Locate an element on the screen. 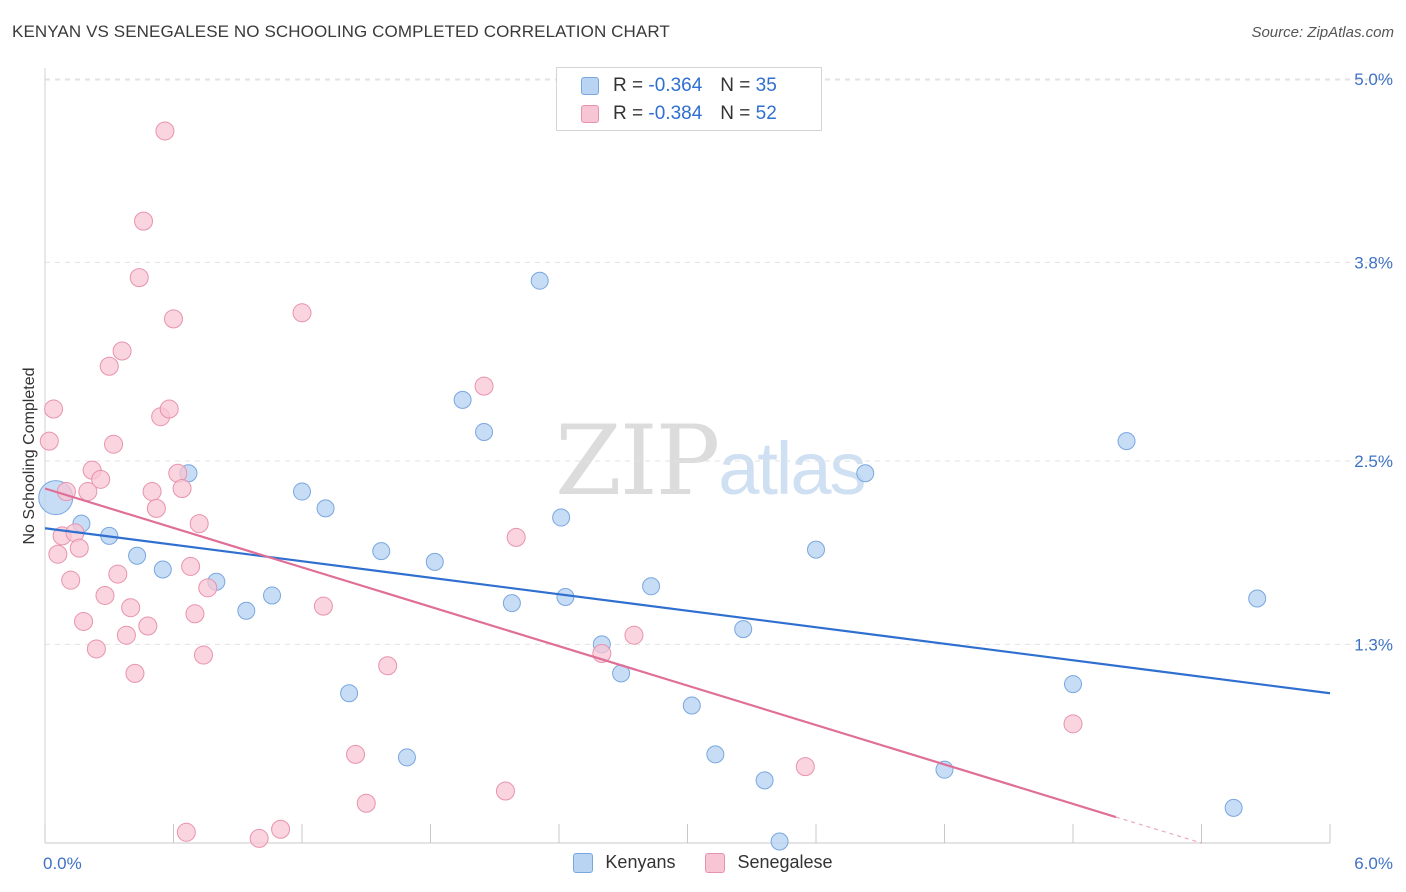 This screenshot has height=892, width=1406. y-tick-label: 2.5% is located at coordinates (1373, 461).